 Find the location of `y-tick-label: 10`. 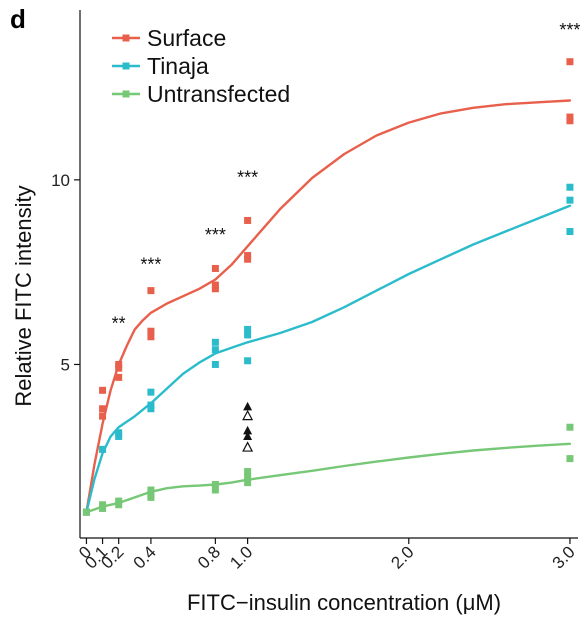

y-tick-label: 10 is located at coordinates (60, 180).